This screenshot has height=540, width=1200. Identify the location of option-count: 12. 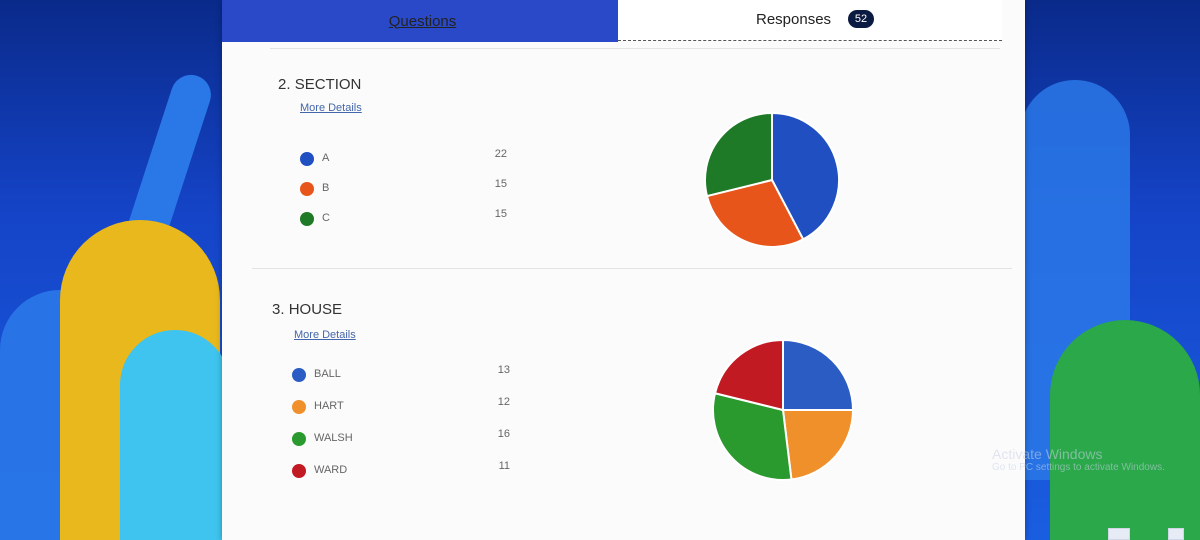
(503, 402).